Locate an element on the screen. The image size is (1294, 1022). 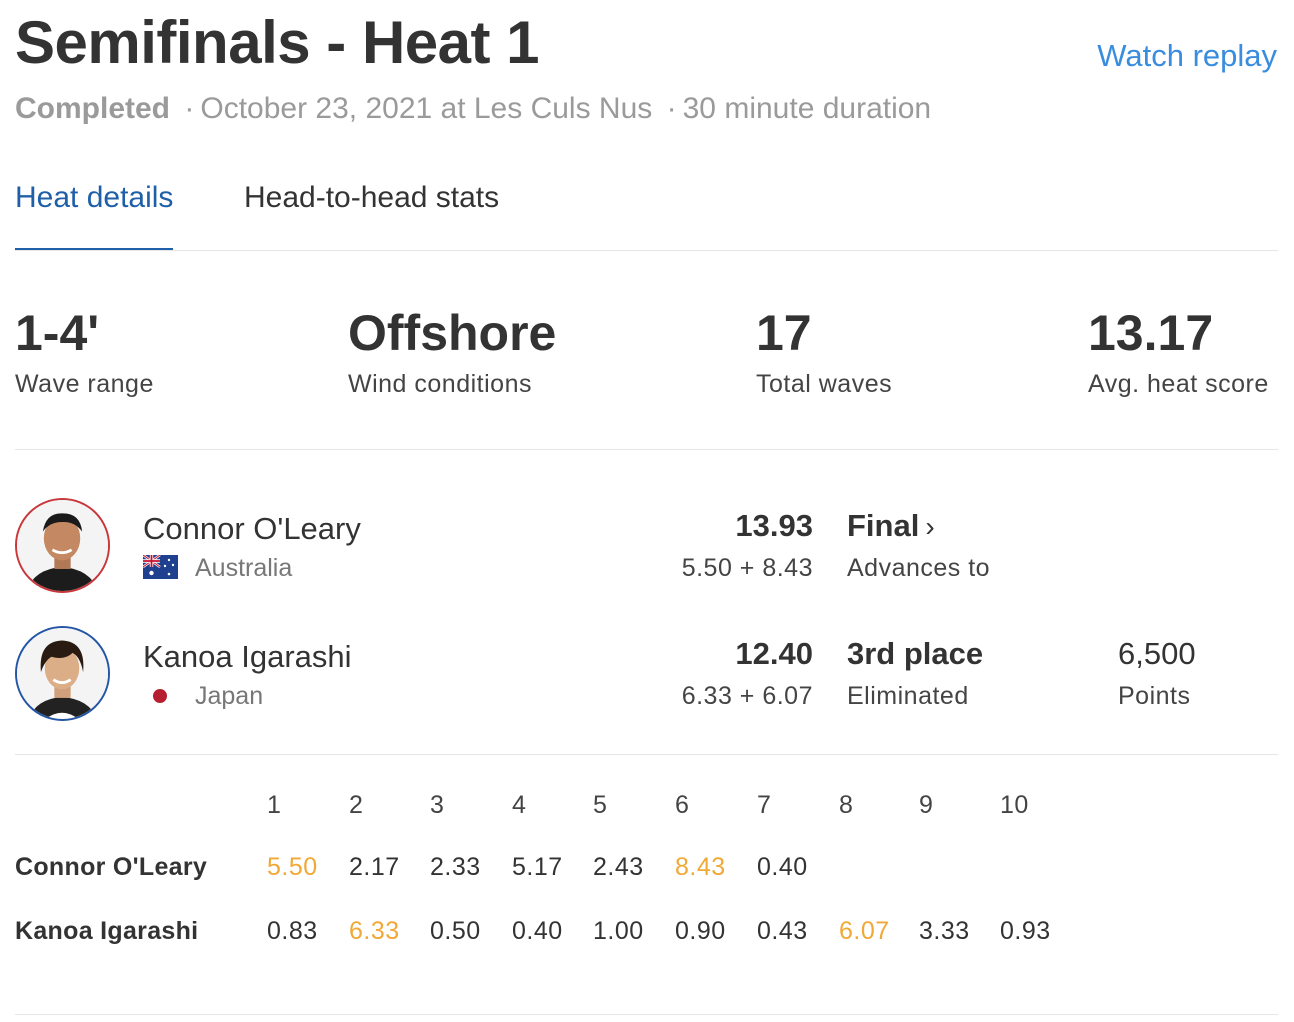
points-value: 6,500 is located at coordinates (1157, 653).